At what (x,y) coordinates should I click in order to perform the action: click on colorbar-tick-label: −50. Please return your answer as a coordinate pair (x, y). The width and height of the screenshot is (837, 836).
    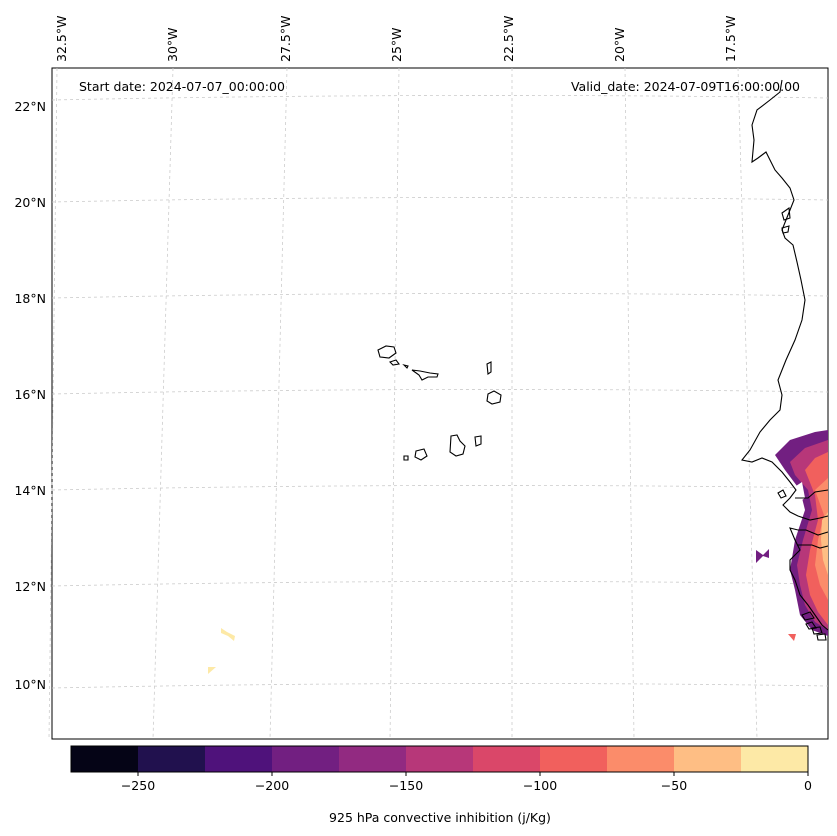
    Looking at the image, I should click on (674, 785).